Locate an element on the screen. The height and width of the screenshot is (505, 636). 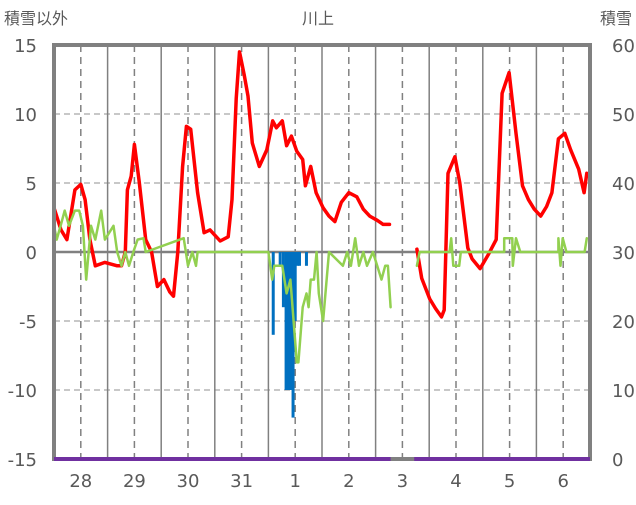
bars-layer is located at coordinates (289, 335).